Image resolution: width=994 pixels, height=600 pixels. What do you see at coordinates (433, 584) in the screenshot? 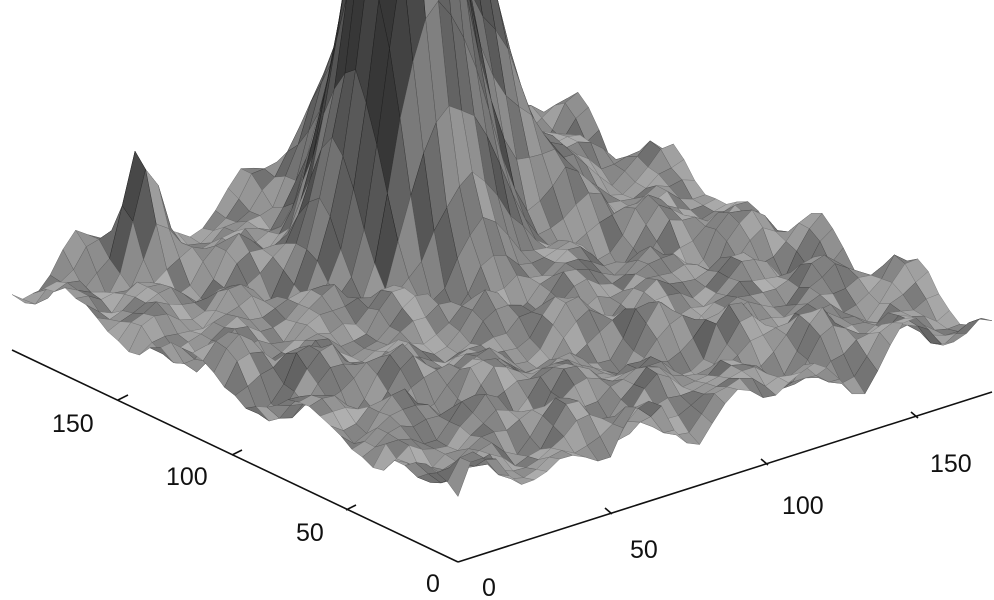
I see `left-axis-tick-label-0: 0` at bounding box center [433, 584].